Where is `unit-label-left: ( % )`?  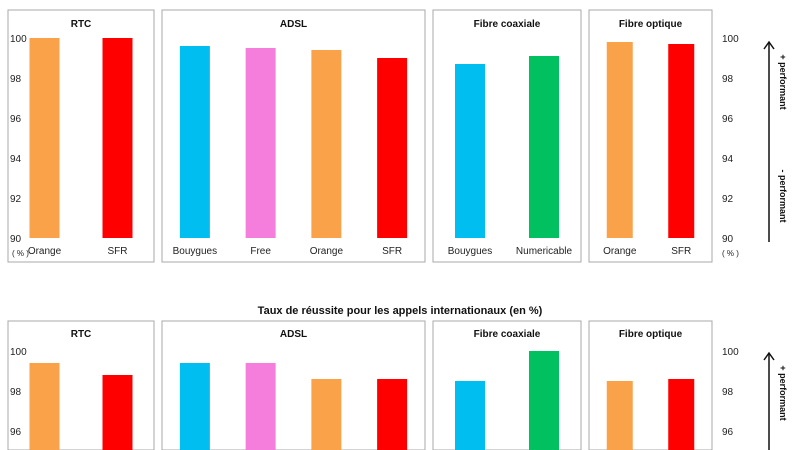
unit-label-left: ( % ) is located at coordinates (20, 253).